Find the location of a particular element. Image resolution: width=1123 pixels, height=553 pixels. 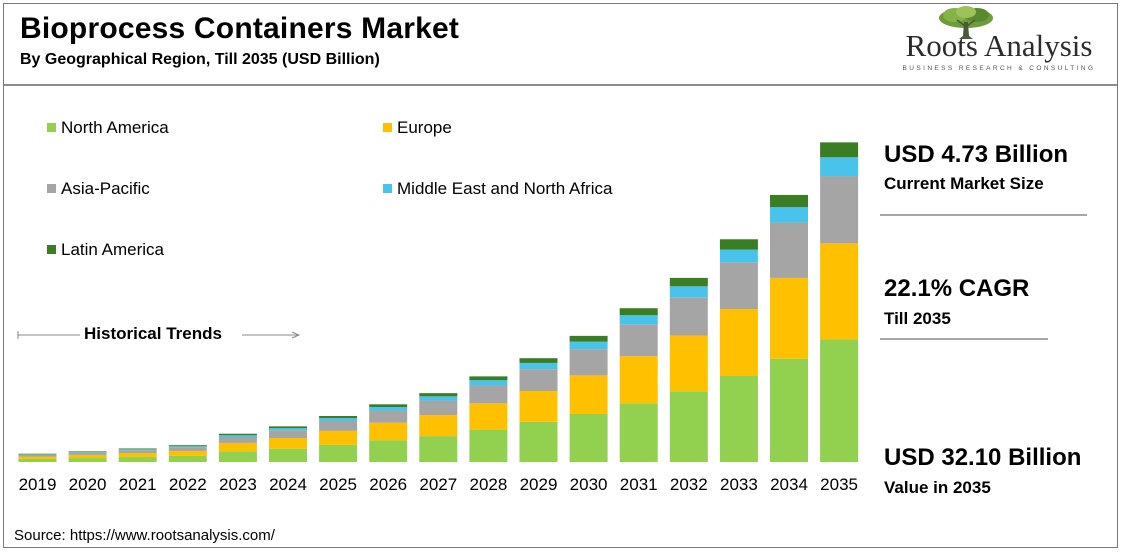

bar-segment-europe-2023 is located at coordinates (237, 447).